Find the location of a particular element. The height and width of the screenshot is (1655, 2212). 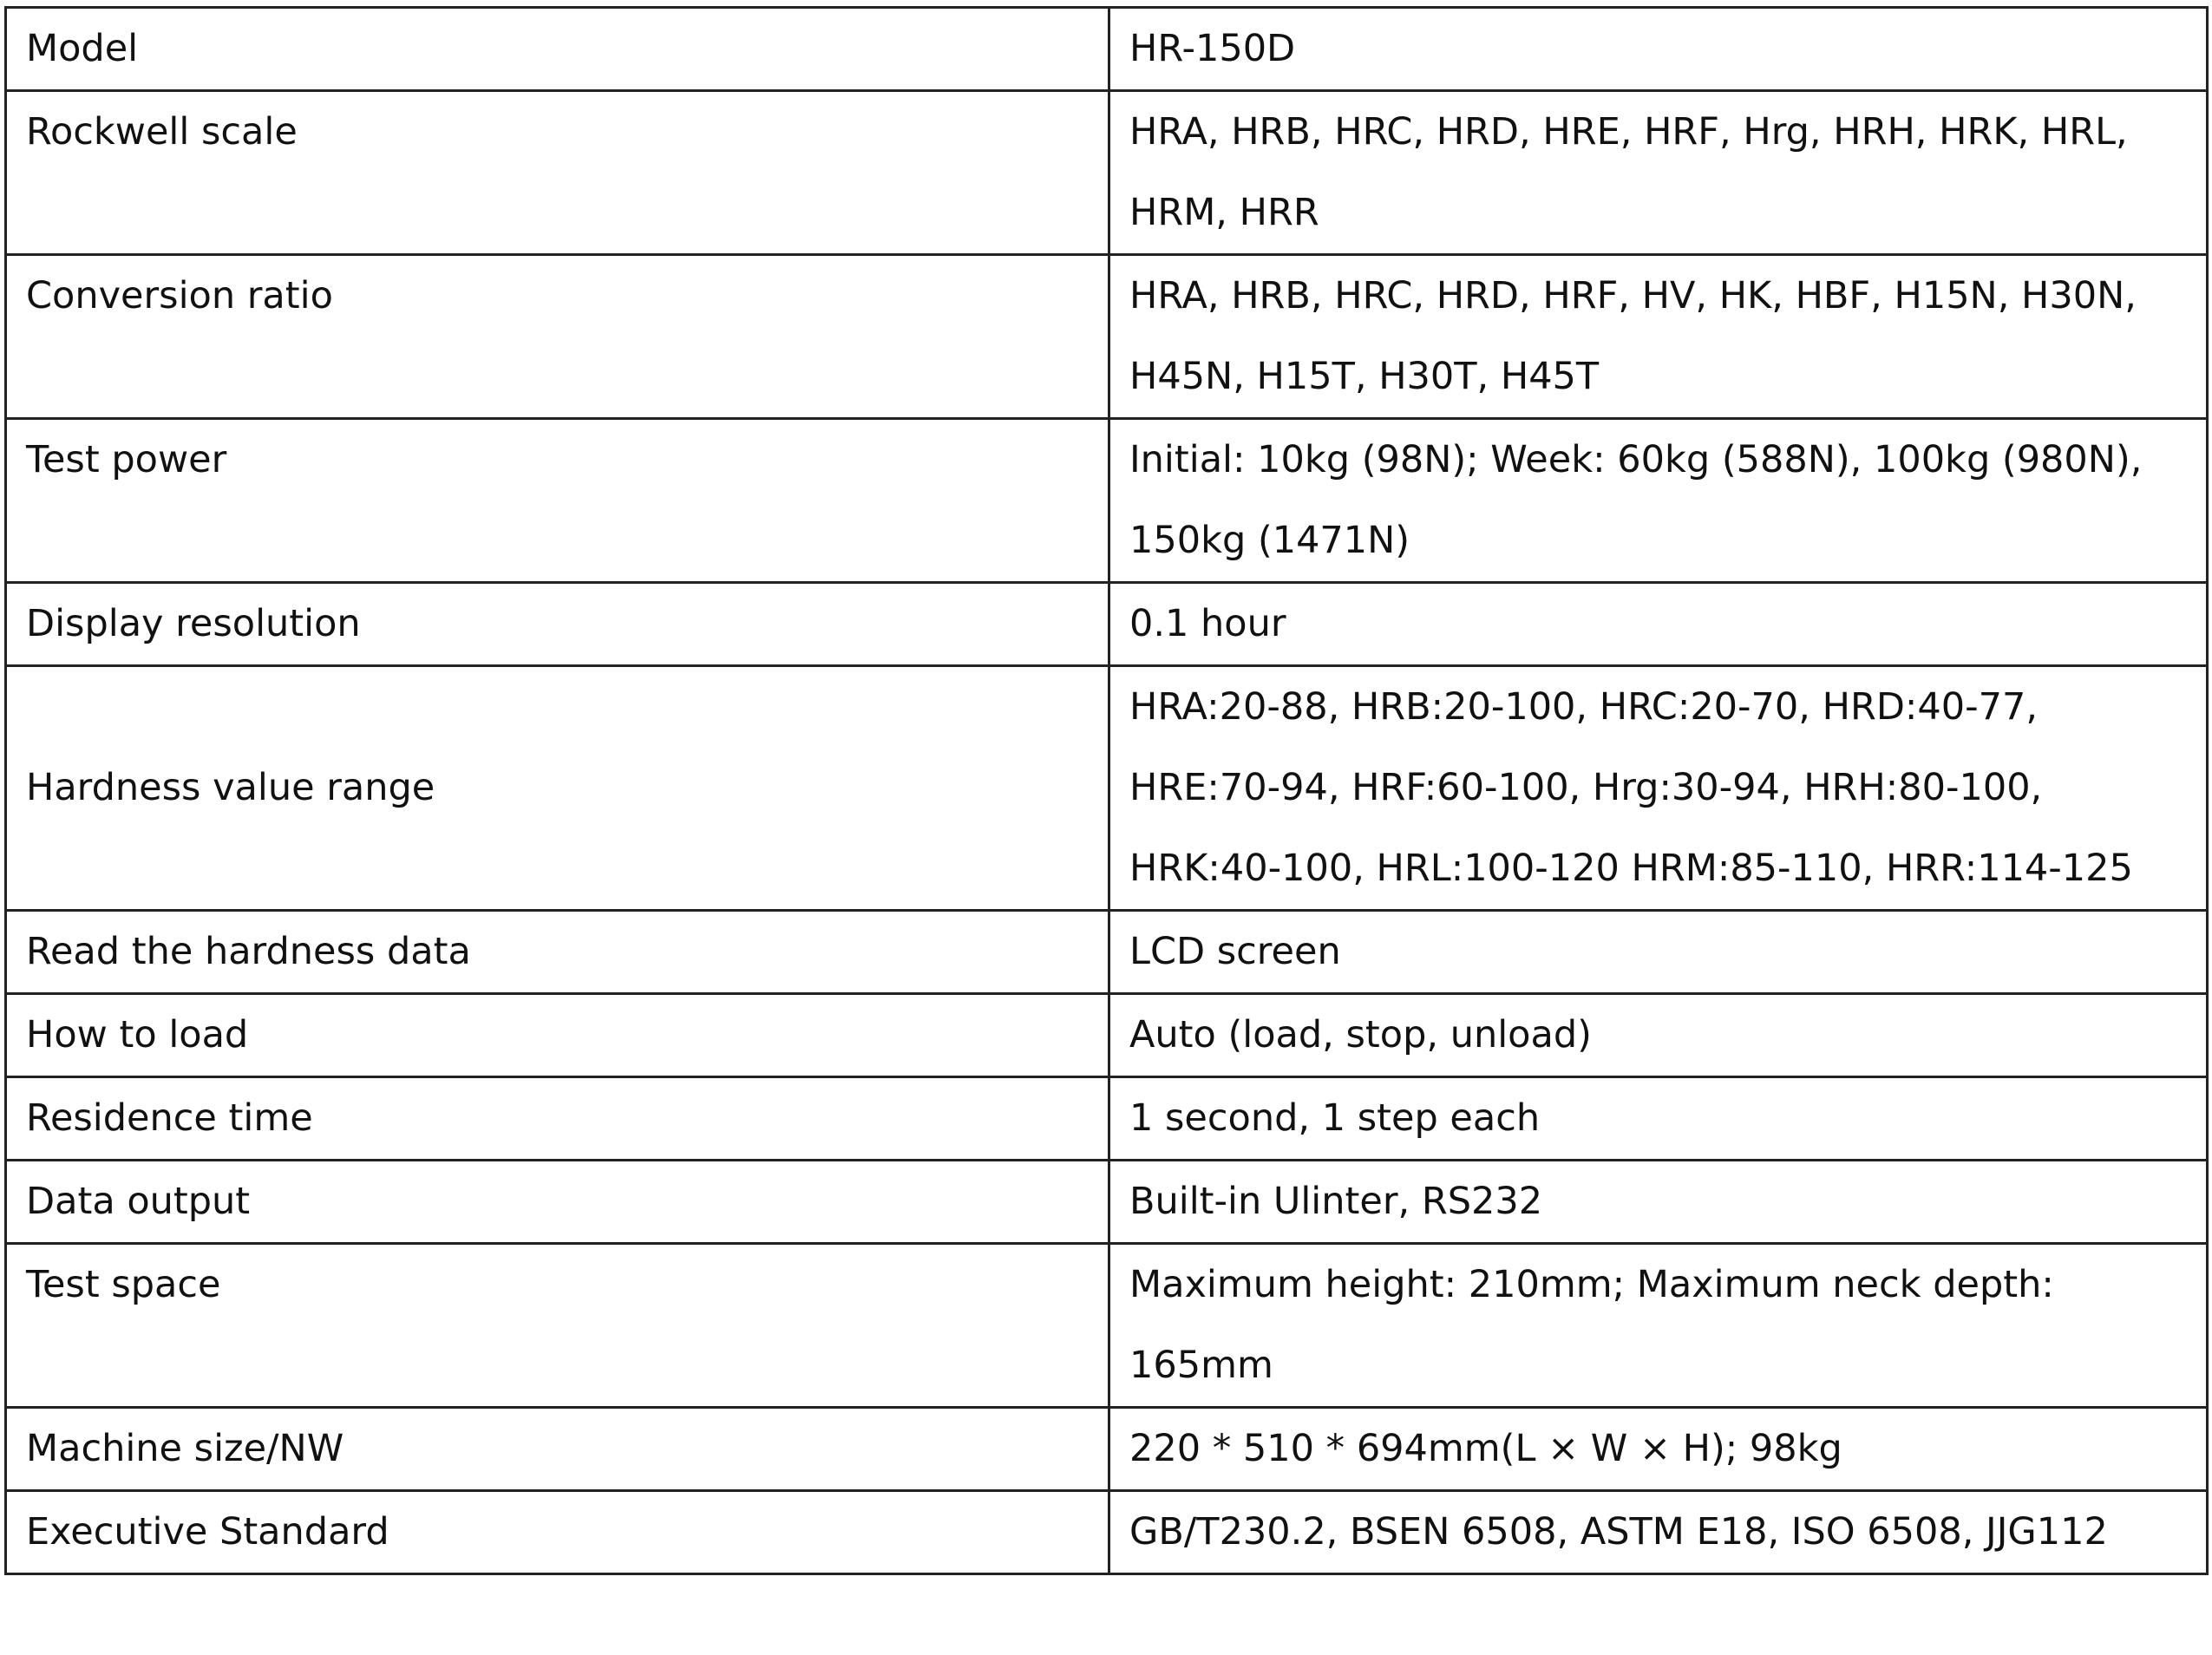

table-row: Data output Built-in Ulinter, RS232 is located at coordinates (1106, 1202).